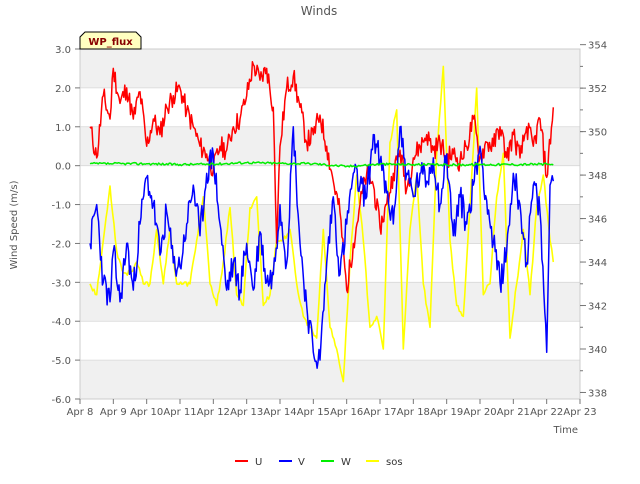 The height and width of the screenshot is (484, 640). Describe the element at coordinates (319, 462) in the screenshot. I see `legend: U V W sos` at that location.